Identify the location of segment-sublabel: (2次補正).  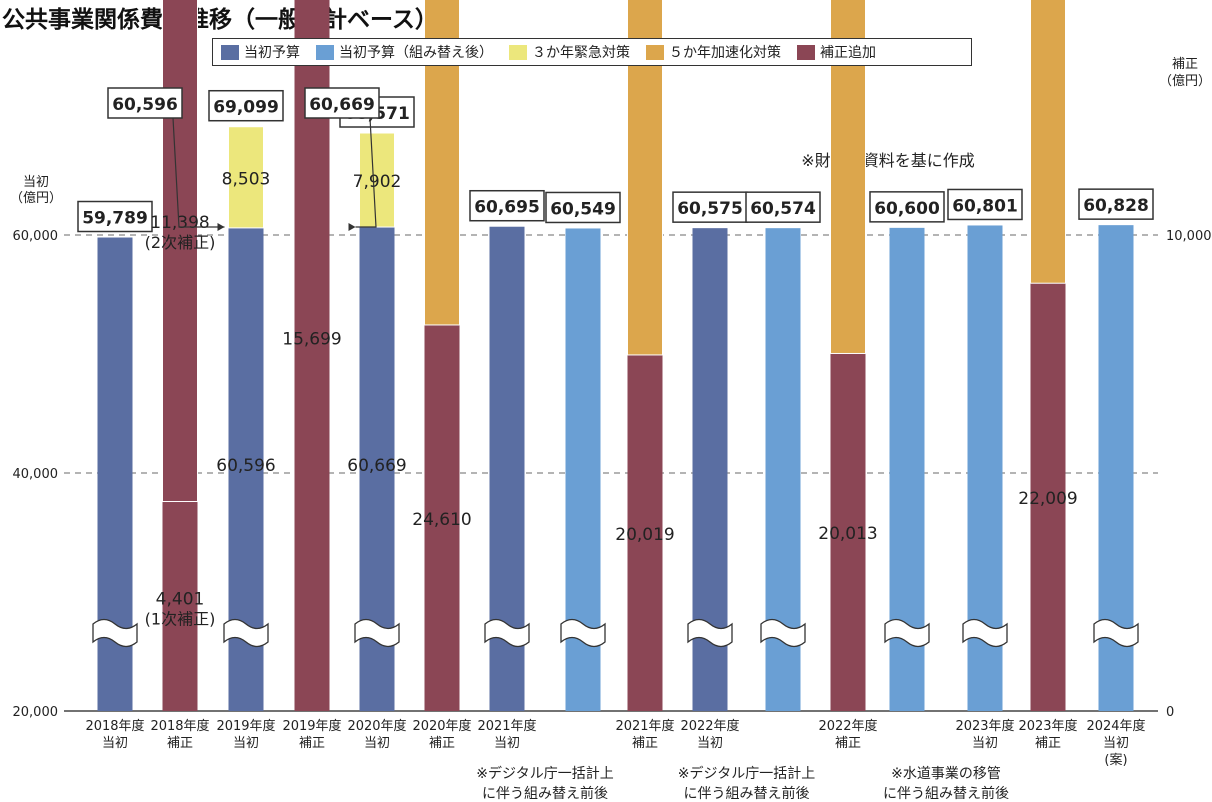
(180, 242).